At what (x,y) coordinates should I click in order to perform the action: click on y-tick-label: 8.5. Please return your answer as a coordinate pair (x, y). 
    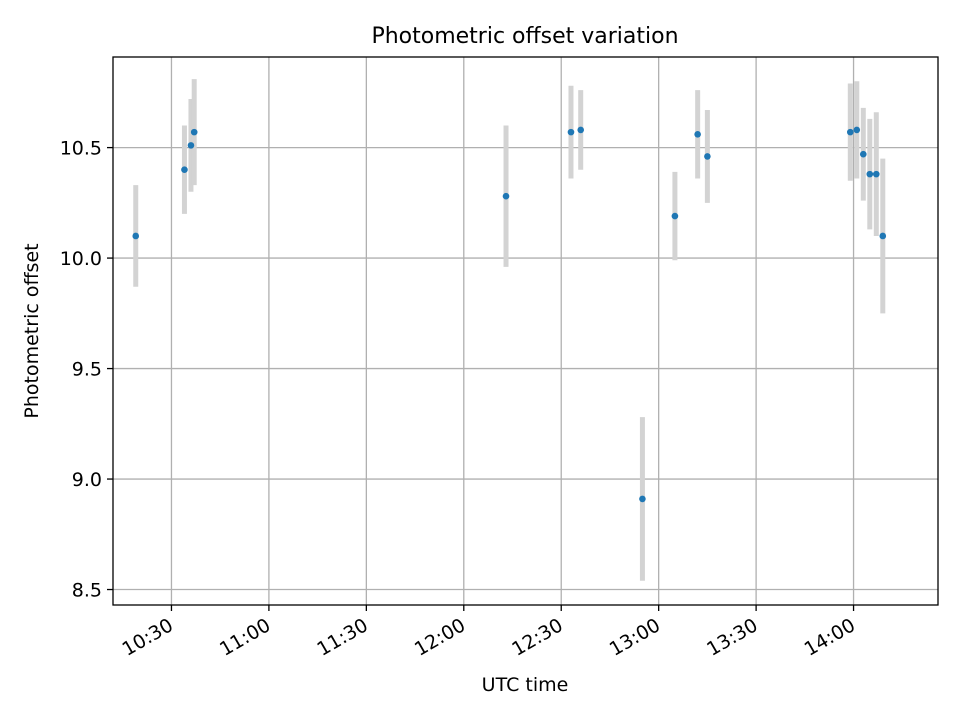
    Looking at the image, I should click on (87, 591).